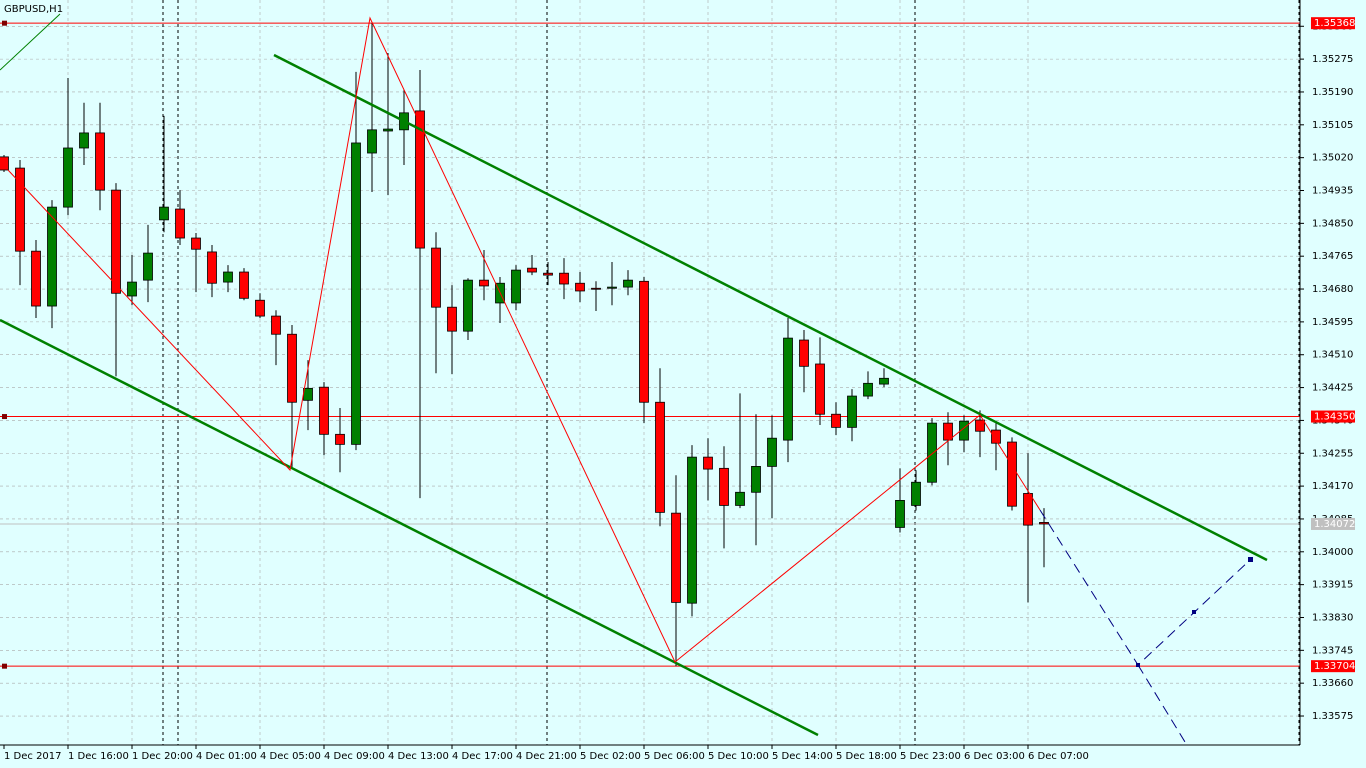 The image size is (1366, 768). Describe the element at coordinates (1332, 322) in the screenshot. I see `y-tick-label: 1.34595` at that location.